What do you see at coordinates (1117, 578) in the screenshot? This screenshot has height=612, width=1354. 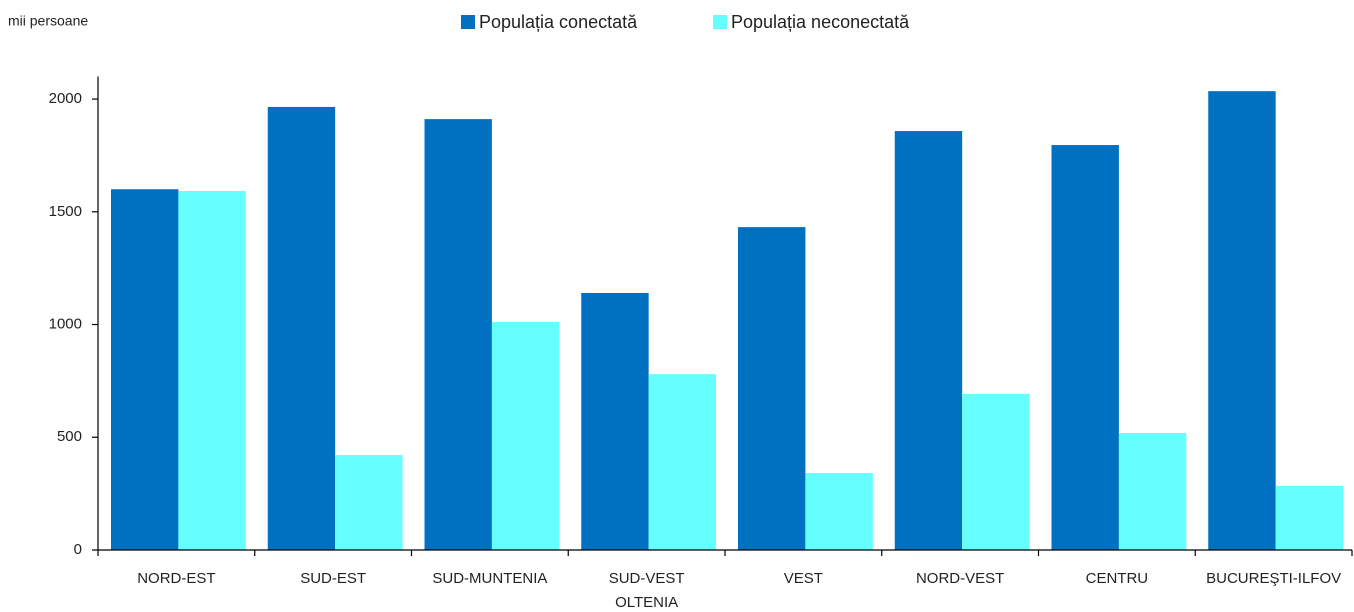 I see `x-tick-label: CENTRU` at bounding box center [1117, 578].